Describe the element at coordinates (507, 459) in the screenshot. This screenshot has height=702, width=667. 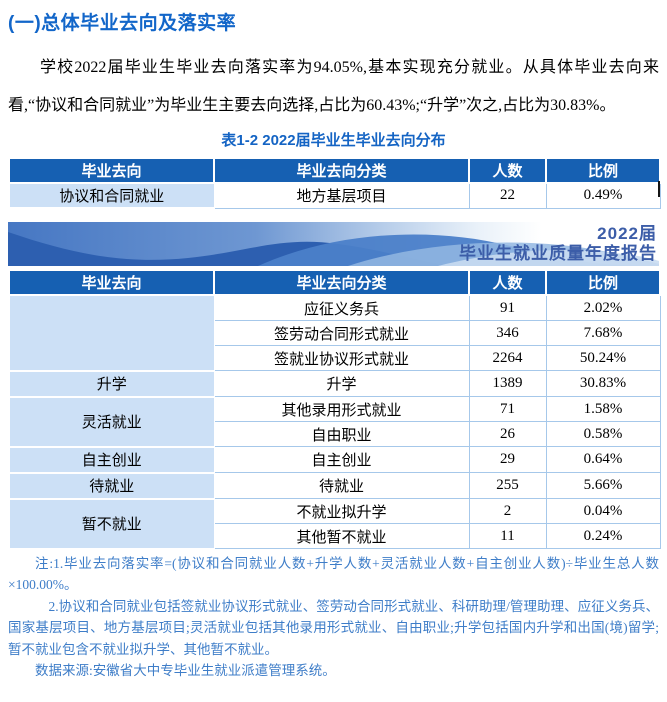
I see `cell-count: 29` at that location.